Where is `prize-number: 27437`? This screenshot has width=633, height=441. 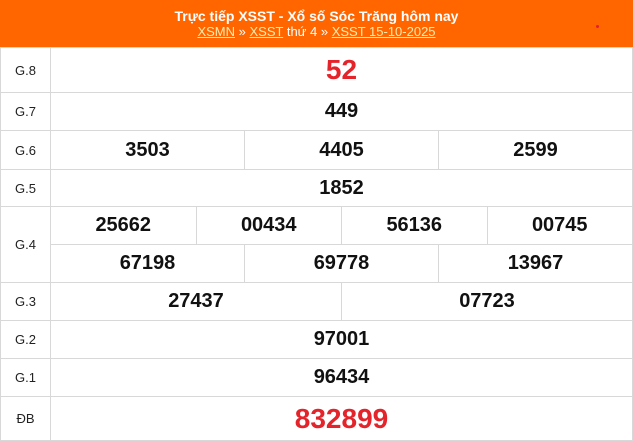 prize-number: 27437 is located at coordinates (196, 301).